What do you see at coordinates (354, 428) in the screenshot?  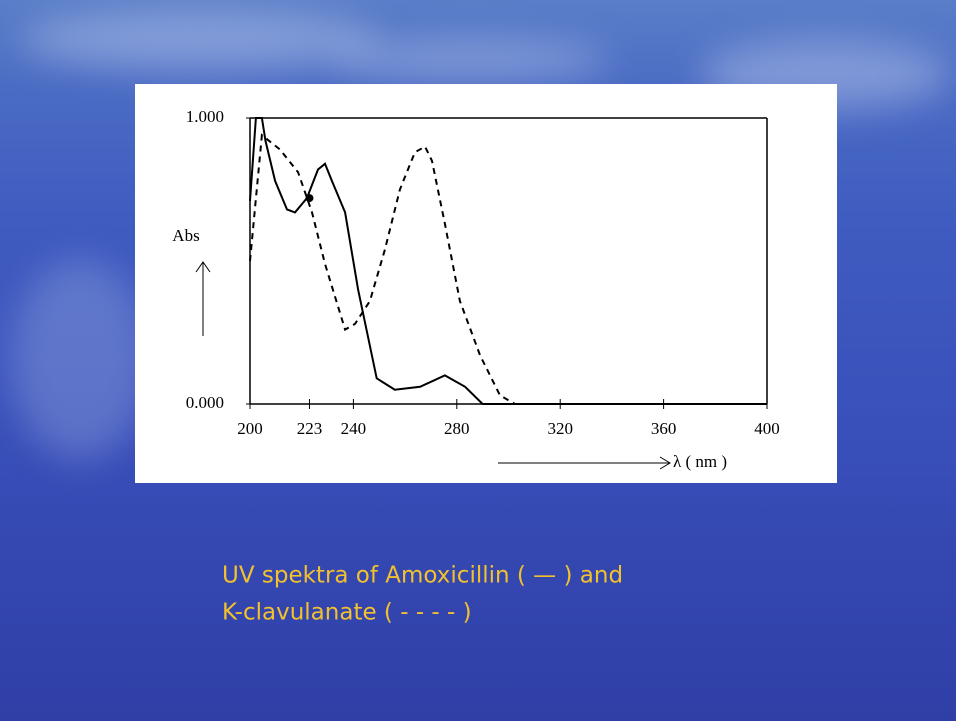 I see `x-tick-label: 240` at bounding box center [354, 428].